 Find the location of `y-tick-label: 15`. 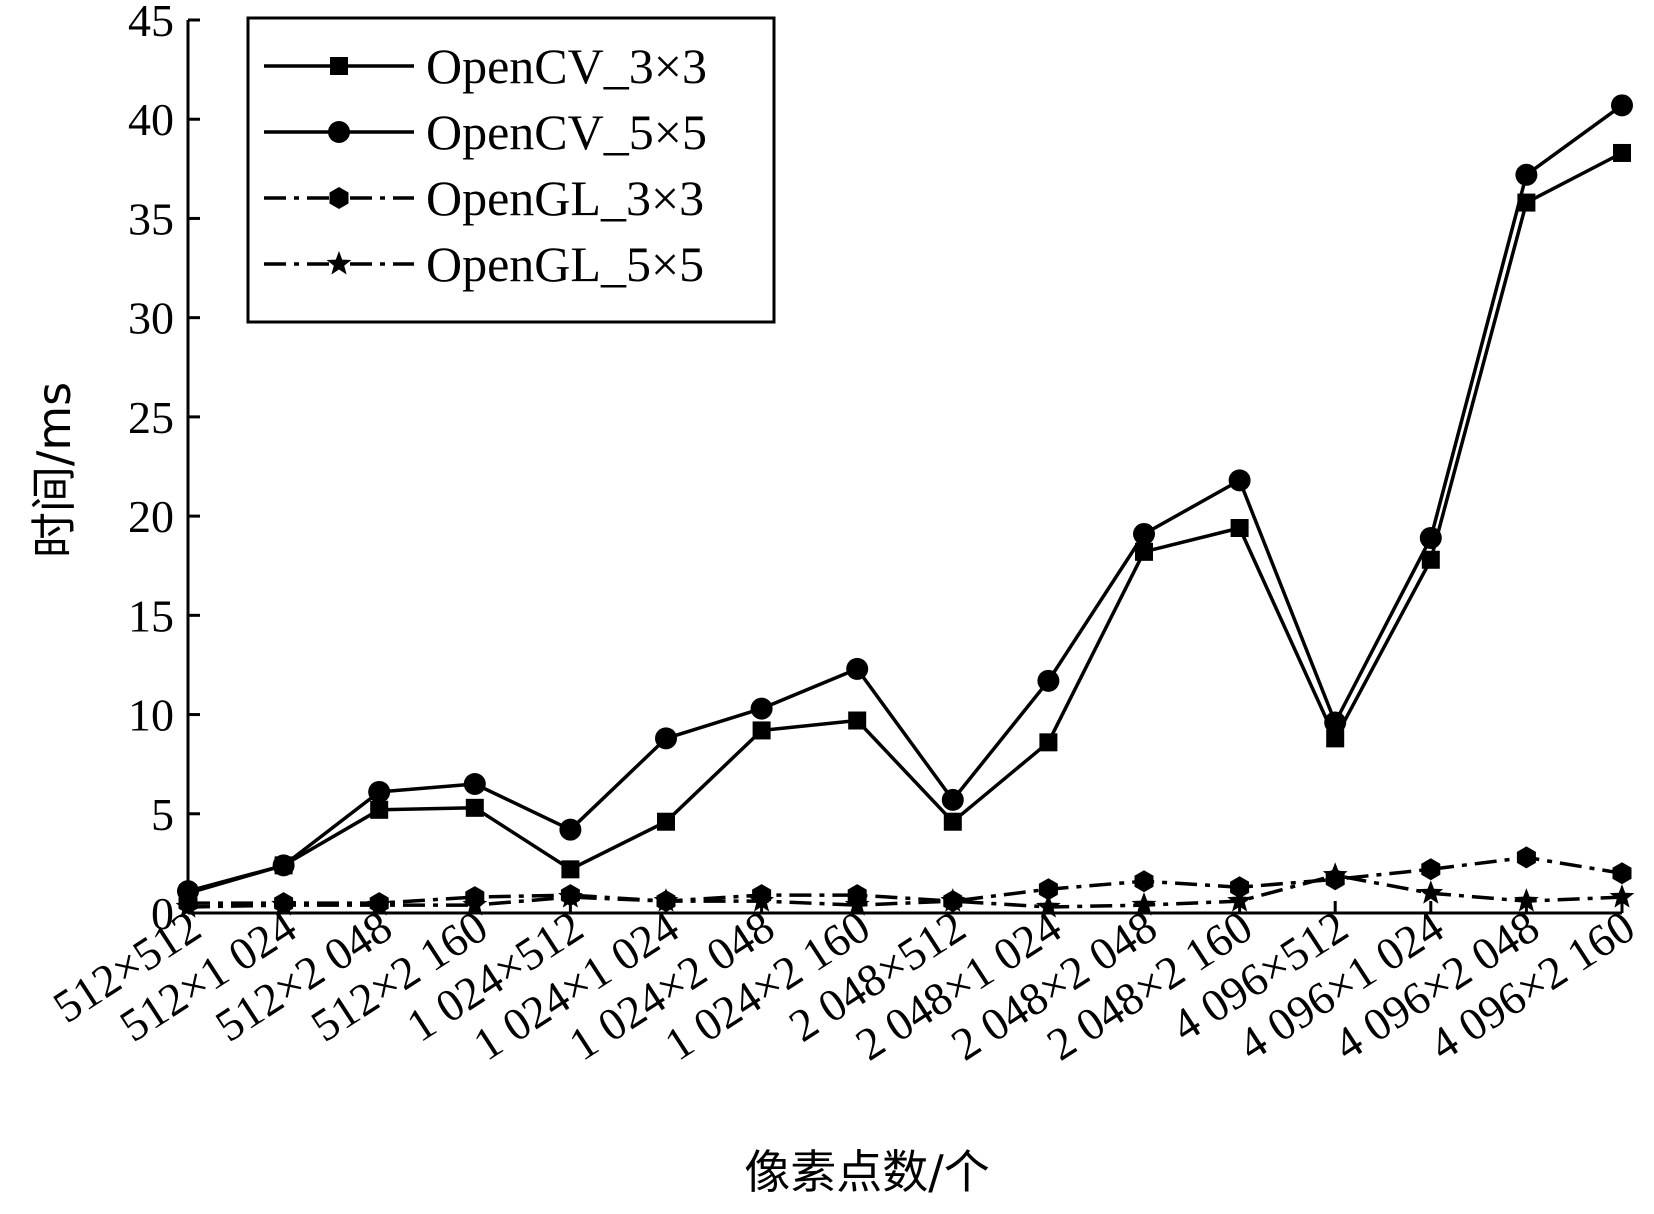

y-tick-label: 15 is located at coordinates (151, 615).